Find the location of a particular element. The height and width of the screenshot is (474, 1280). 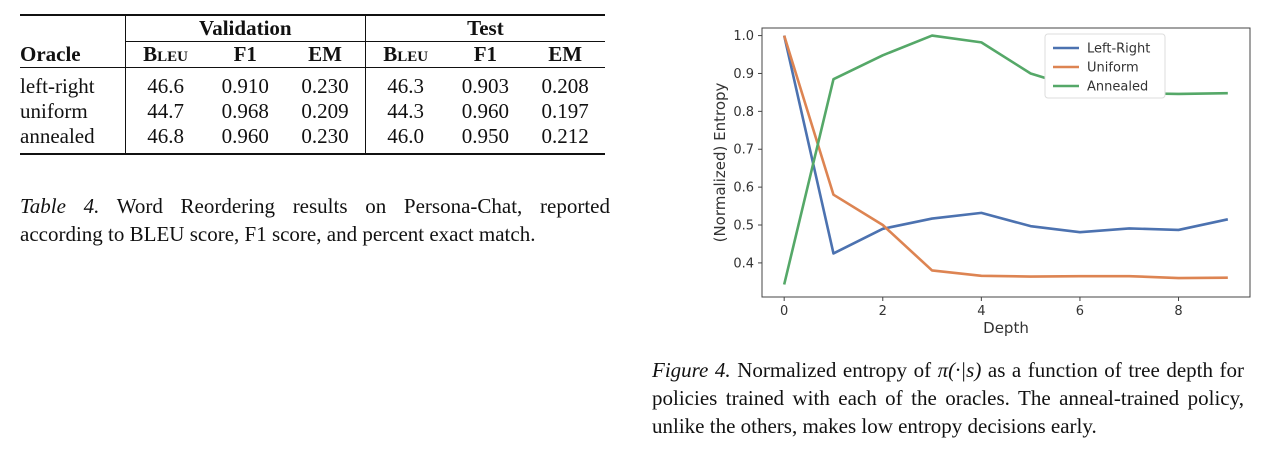

table-cell: 0.910 is located at coordinates (245, 86).